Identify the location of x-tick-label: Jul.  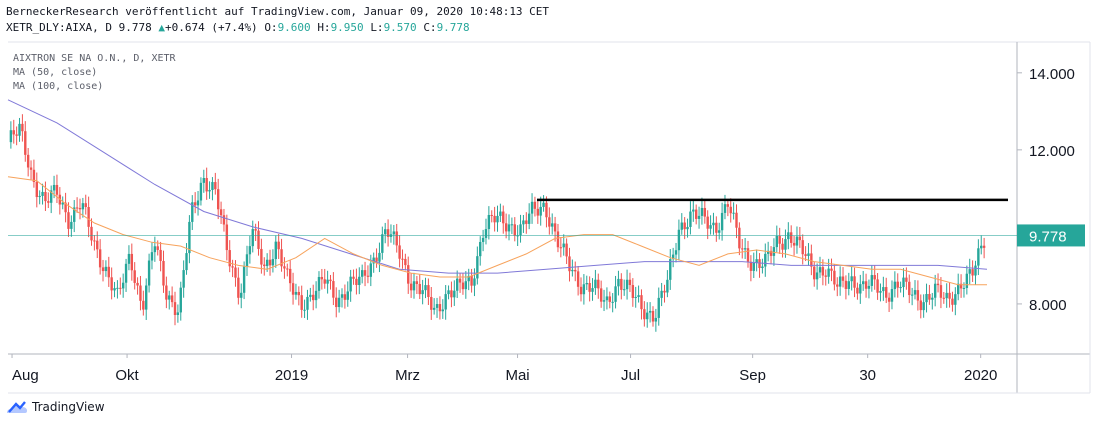
(630, 375).